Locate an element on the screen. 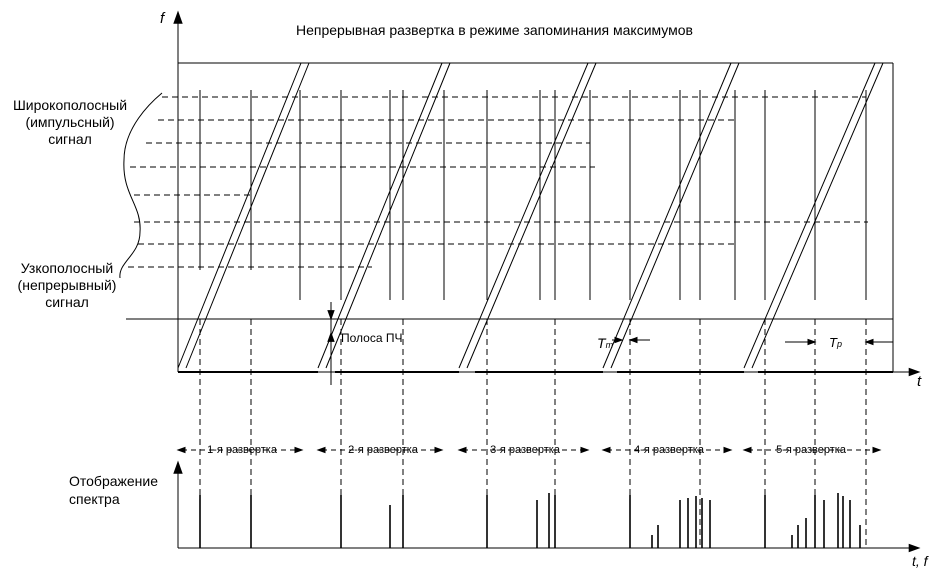 This screenshot has width=935, height=577. tm-label: Tm is located at coordinates (605, 344).